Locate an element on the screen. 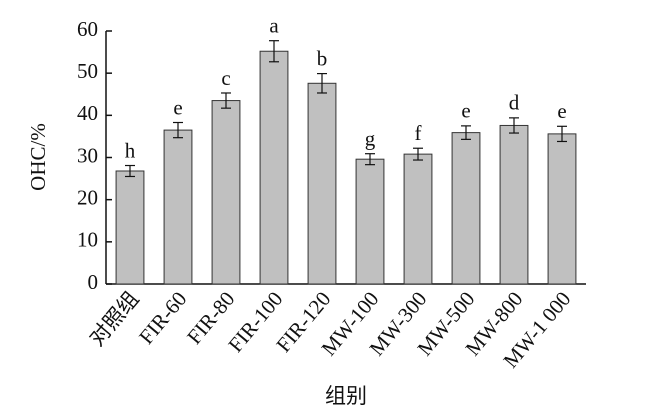  y-tick-label: 50 is located at coordinates (87, 71).